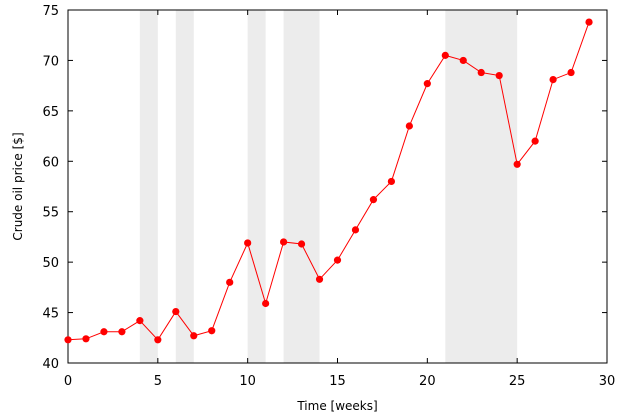 The height and width of the screenshot is (417, 620). I want to click on y-tick-label: 70, so click(50, 61).